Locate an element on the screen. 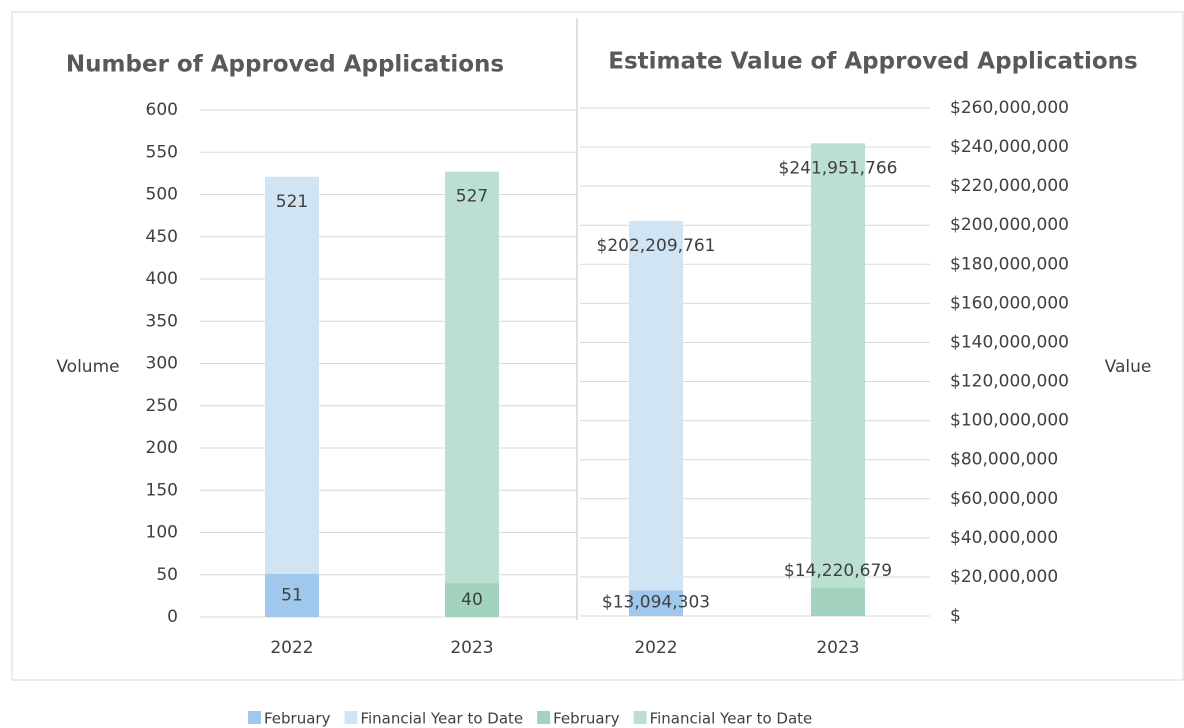 The image size is (1184, 728). data-label: $241,951,766 is located at coordinates (838, 168).